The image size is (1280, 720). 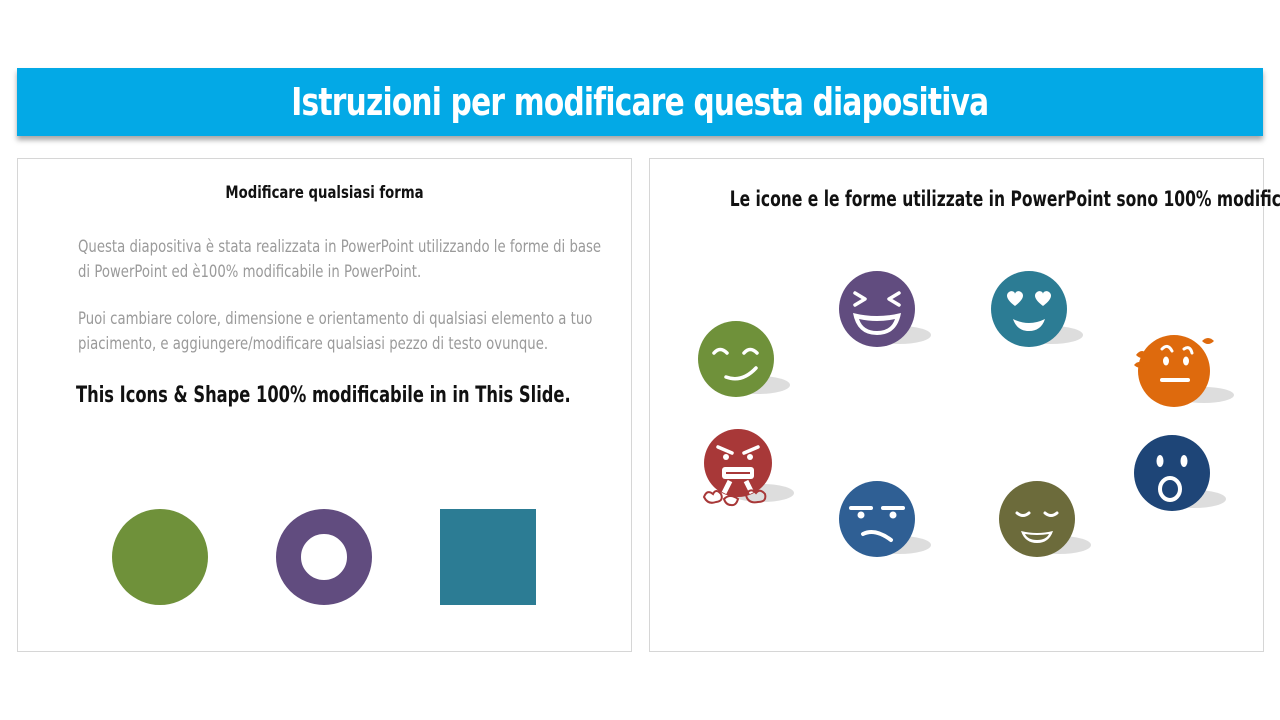 I want to click on green-circle-shape, so click(x=160, y=557).